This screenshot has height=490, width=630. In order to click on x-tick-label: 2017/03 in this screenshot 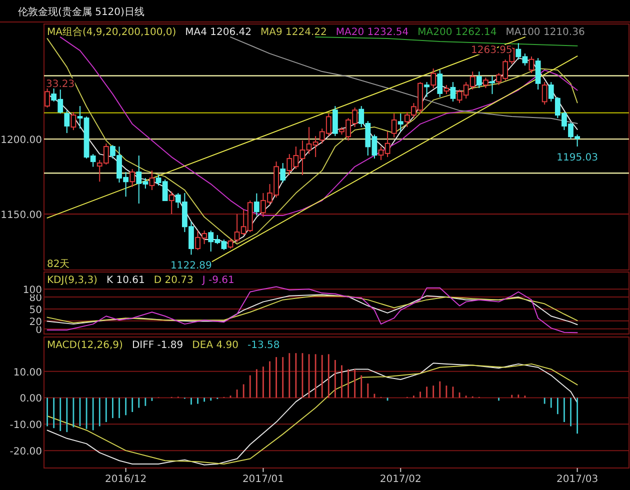, I will do `click(577, 479)`.